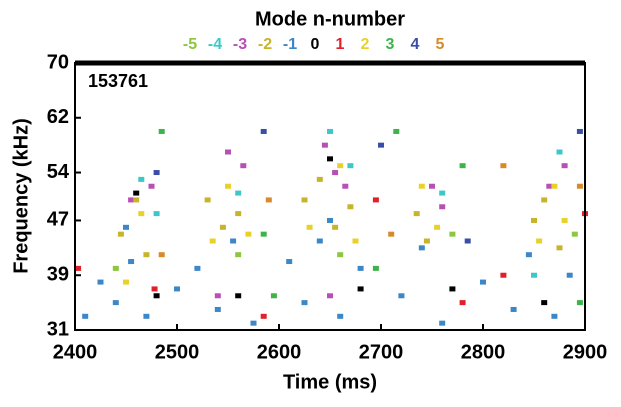 Image resolution: width=621 pixels, height=407 pixels. Describe the element at coordinates (58, 172) in the screenshot. I see `y-tick-label: 54` at that location.